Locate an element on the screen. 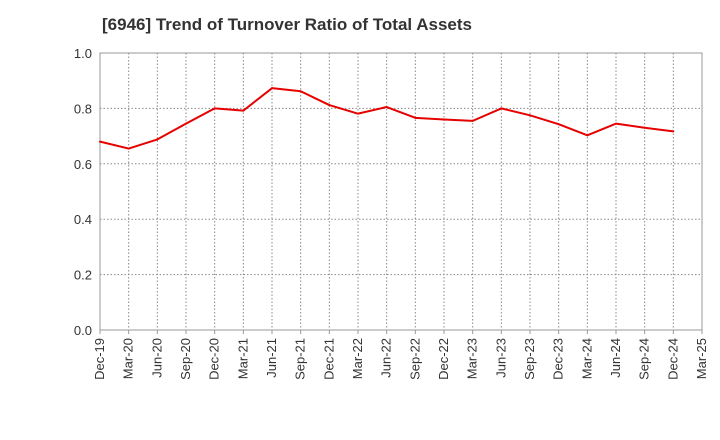  x-tick-label: Mar-21 is located at coordinates (242, 358).